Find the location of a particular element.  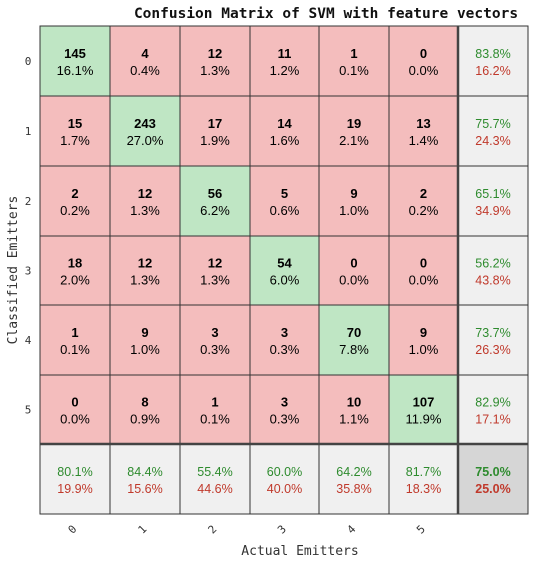

matrix-cell: 17 1.9% is located at coordinates (215, 131).